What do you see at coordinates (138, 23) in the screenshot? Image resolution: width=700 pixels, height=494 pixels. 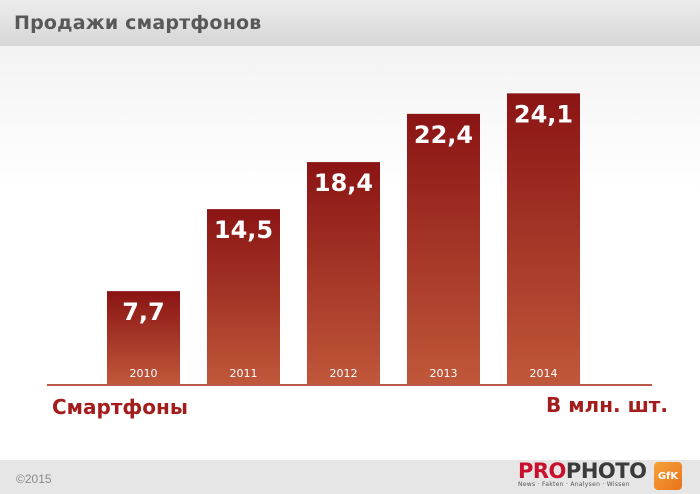 I see `chart-title: Продажи смартфонов` at bounding box center [138, 23].